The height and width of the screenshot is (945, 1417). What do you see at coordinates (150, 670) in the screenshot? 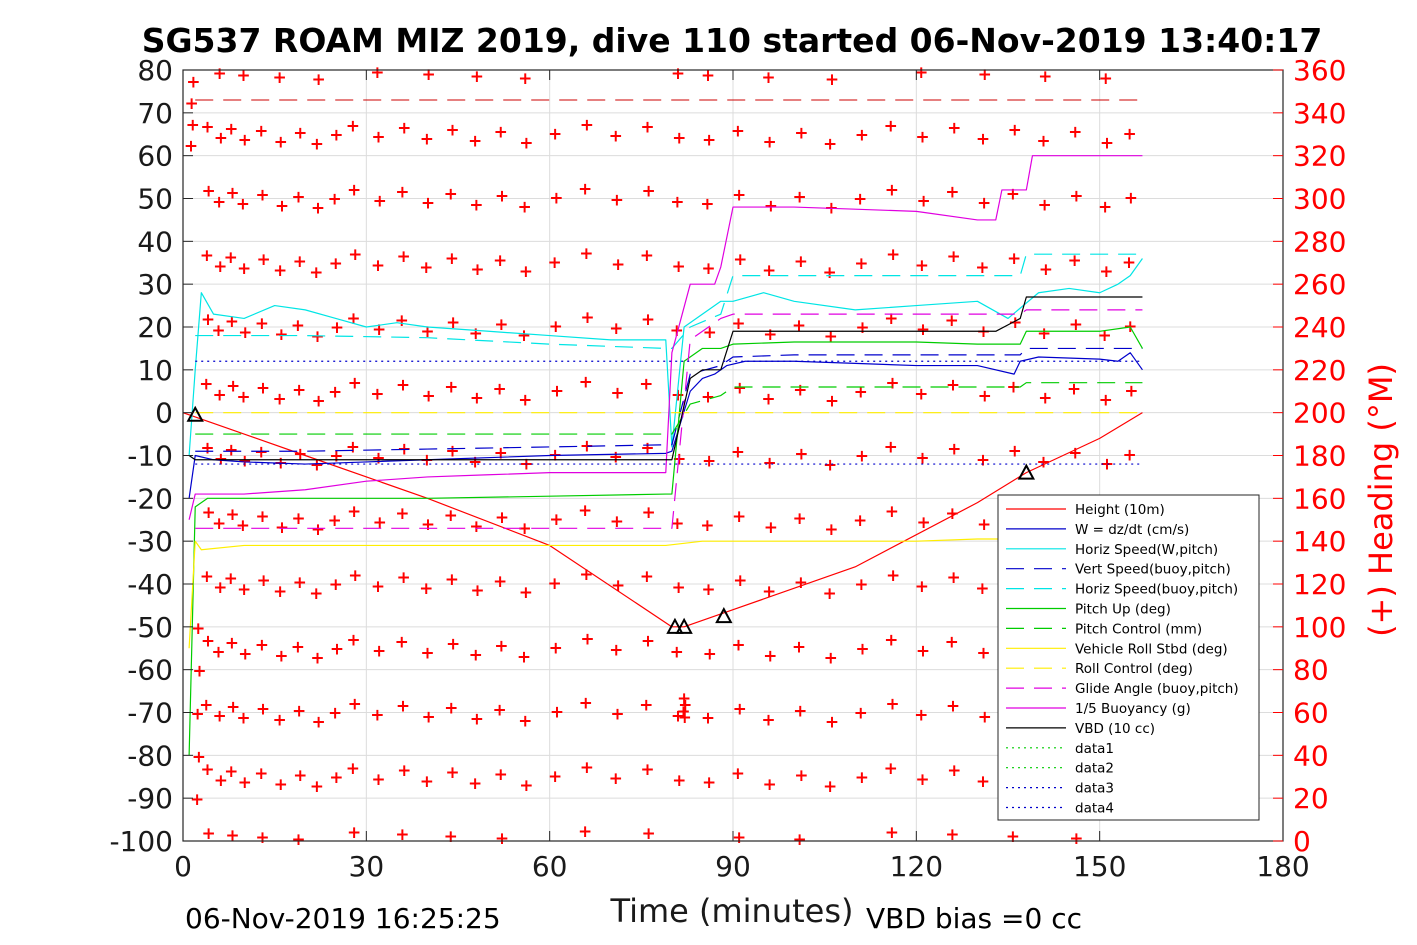
I see `y-tick-label: -60` at bounding box center [150, 670].